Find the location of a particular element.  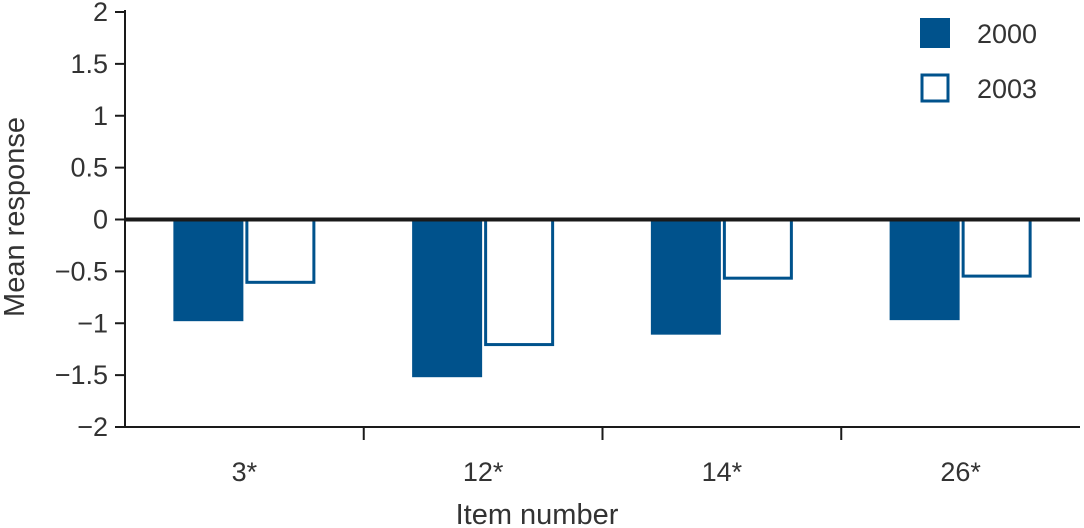

y-tick-label: 1.5 is located at coordinates (89, 64).